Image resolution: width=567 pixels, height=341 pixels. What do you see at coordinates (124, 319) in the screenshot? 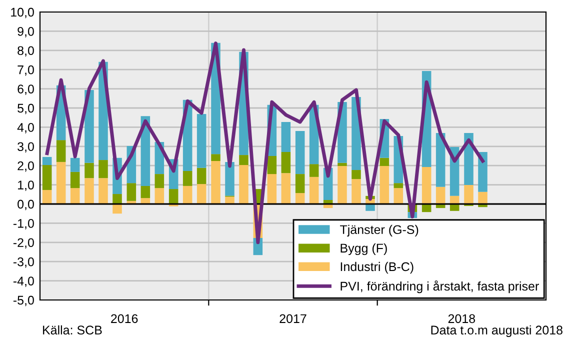
I see `x-tick-label: 2016` at bounding box center [124, 319].